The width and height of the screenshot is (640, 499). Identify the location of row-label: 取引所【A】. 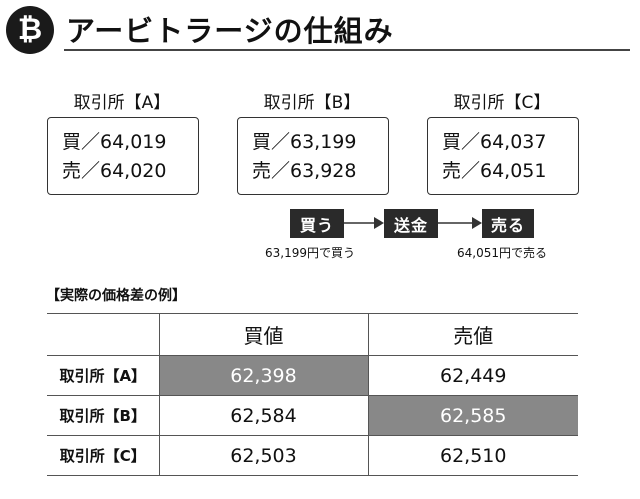
(103, 375).